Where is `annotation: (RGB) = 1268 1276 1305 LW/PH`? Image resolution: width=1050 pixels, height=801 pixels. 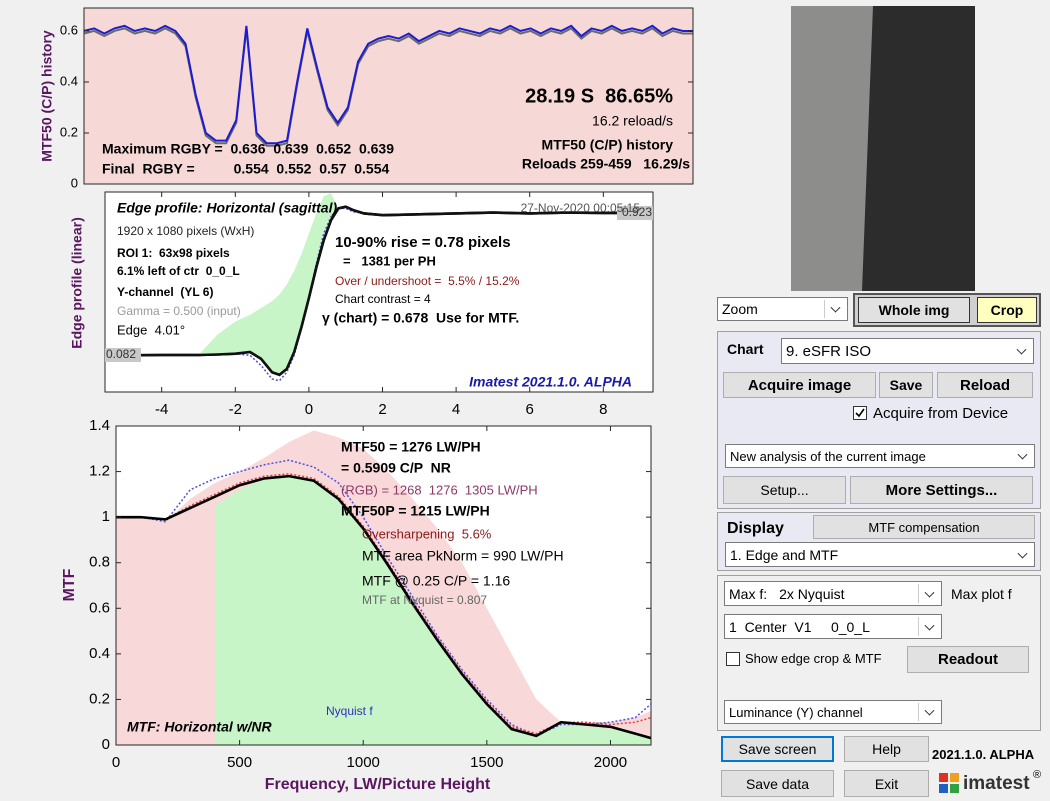
annotation: (RGB) = 1268 1276 1305 LW/PH is located at coordinates (439, 489).